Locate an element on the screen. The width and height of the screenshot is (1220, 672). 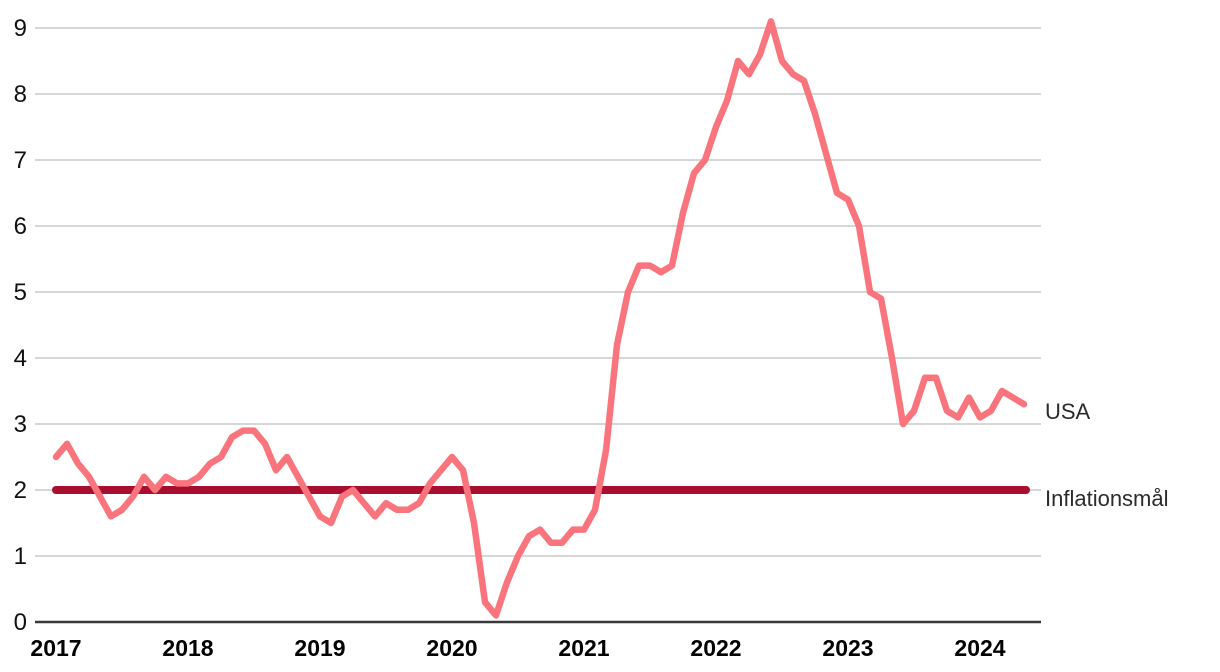
x-tick-label: 2021 is located at coordinates (583, 648).